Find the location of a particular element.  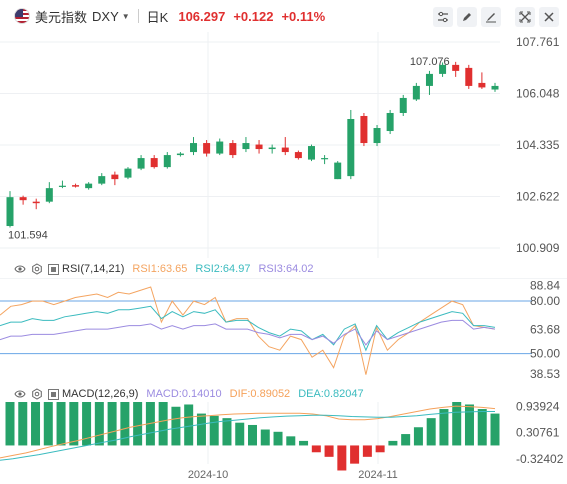

date-axis-label: 2024-10 is located at coordinates (208, 475).